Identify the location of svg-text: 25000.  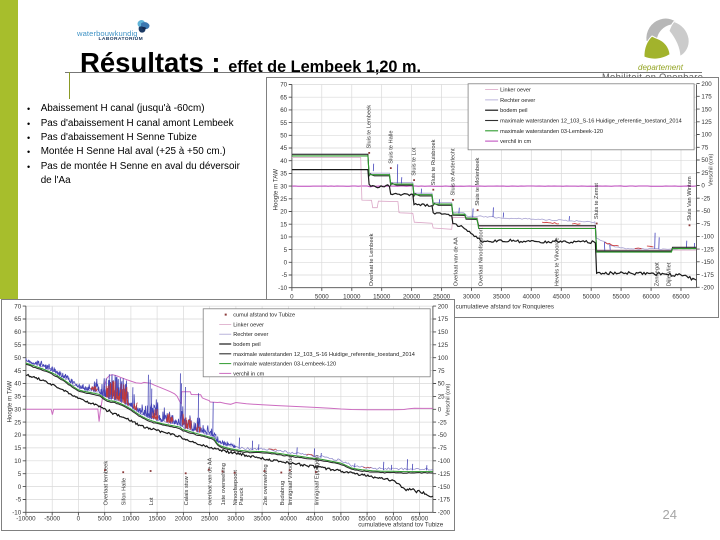
(210, 518).